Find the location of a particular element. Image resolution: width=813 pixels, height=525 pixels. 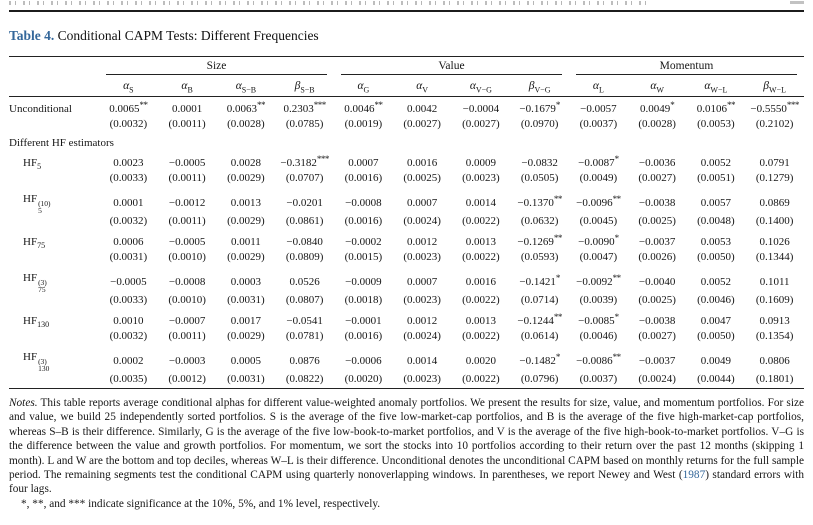

group-header-value: Value is located at coordinates (451, 66).